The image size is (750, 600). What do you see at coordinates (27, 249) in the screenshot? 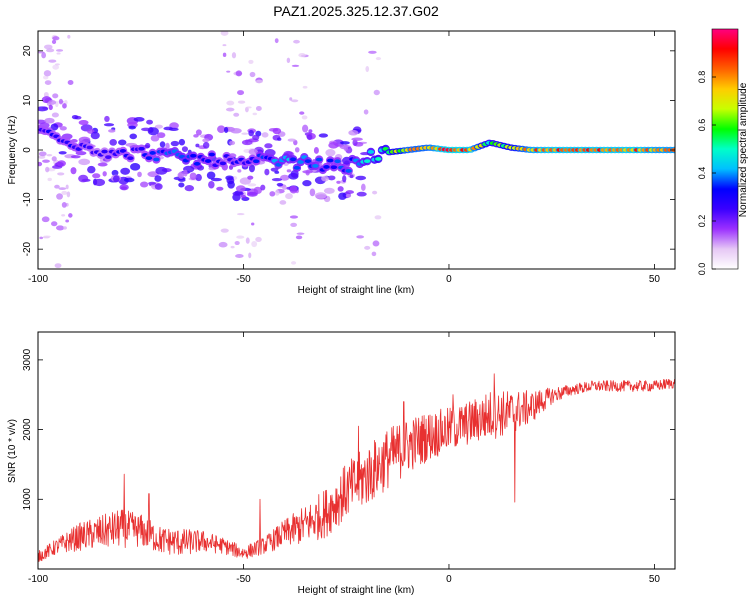
I see `heatmap-y-tick-label: -20` at bounding box center [27, 249].